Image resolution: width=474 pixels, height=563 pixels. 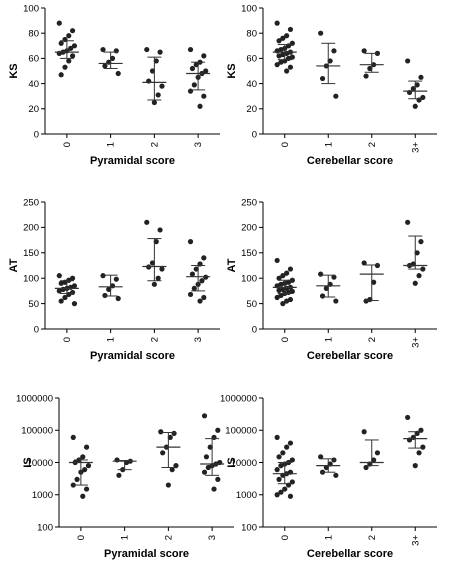 I want to click on y-axis-label: IS, so click(x=28, y=462).